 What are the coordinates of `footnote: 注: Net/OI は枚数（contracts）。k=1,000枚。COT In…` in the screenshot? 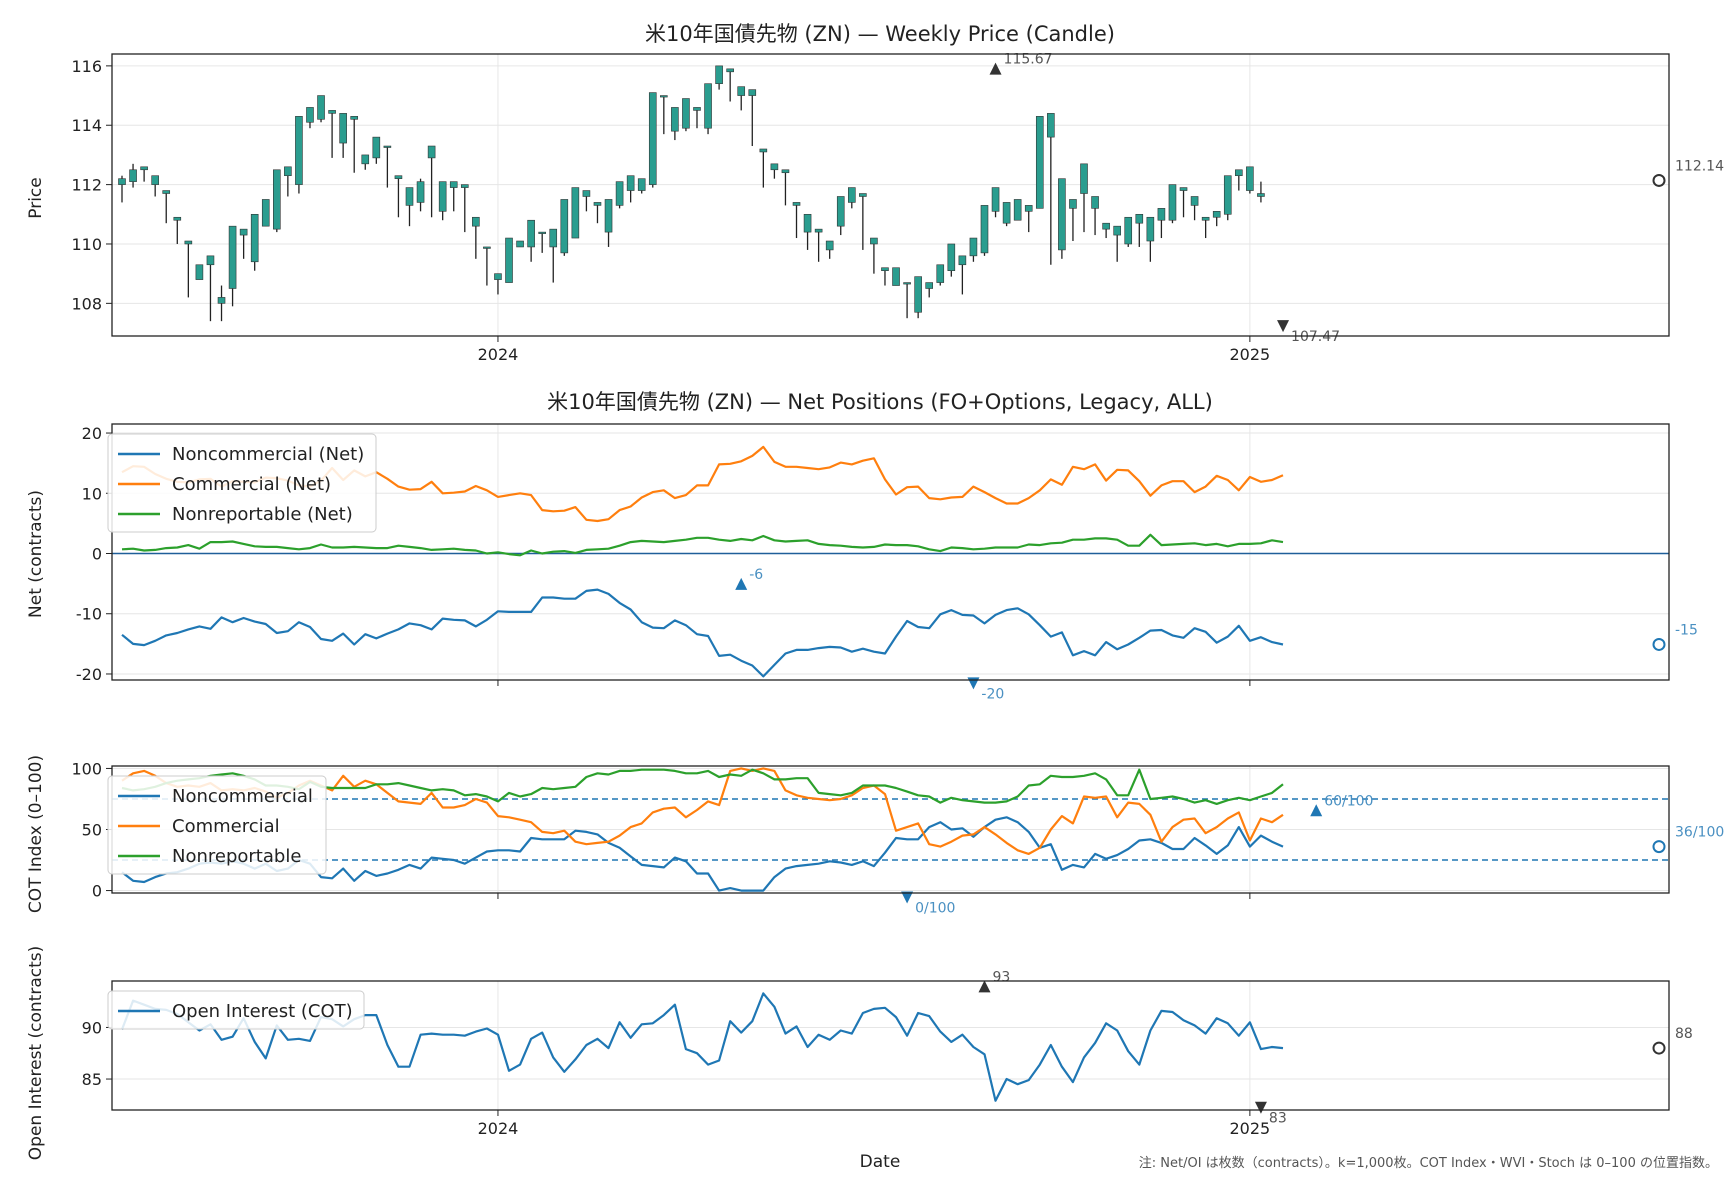 It's located at (1428, 1163).